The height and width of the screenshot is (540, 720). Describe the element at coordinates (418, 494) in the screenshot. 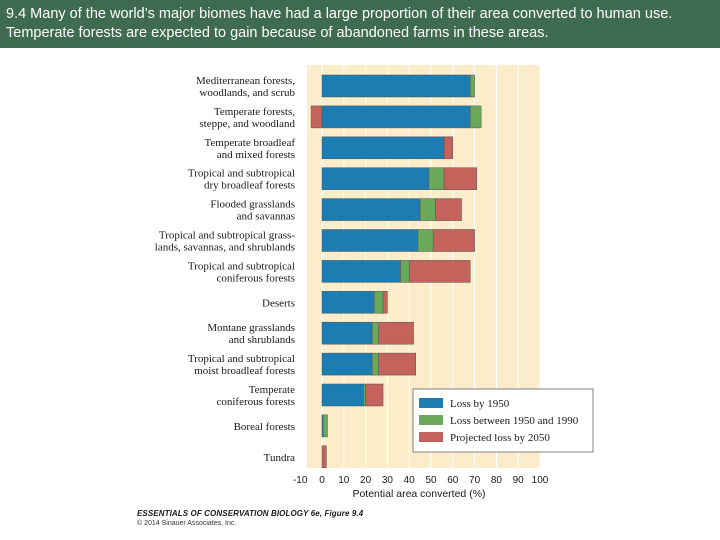

I see `x-axis-label: Potential area converted (%)` at that location.